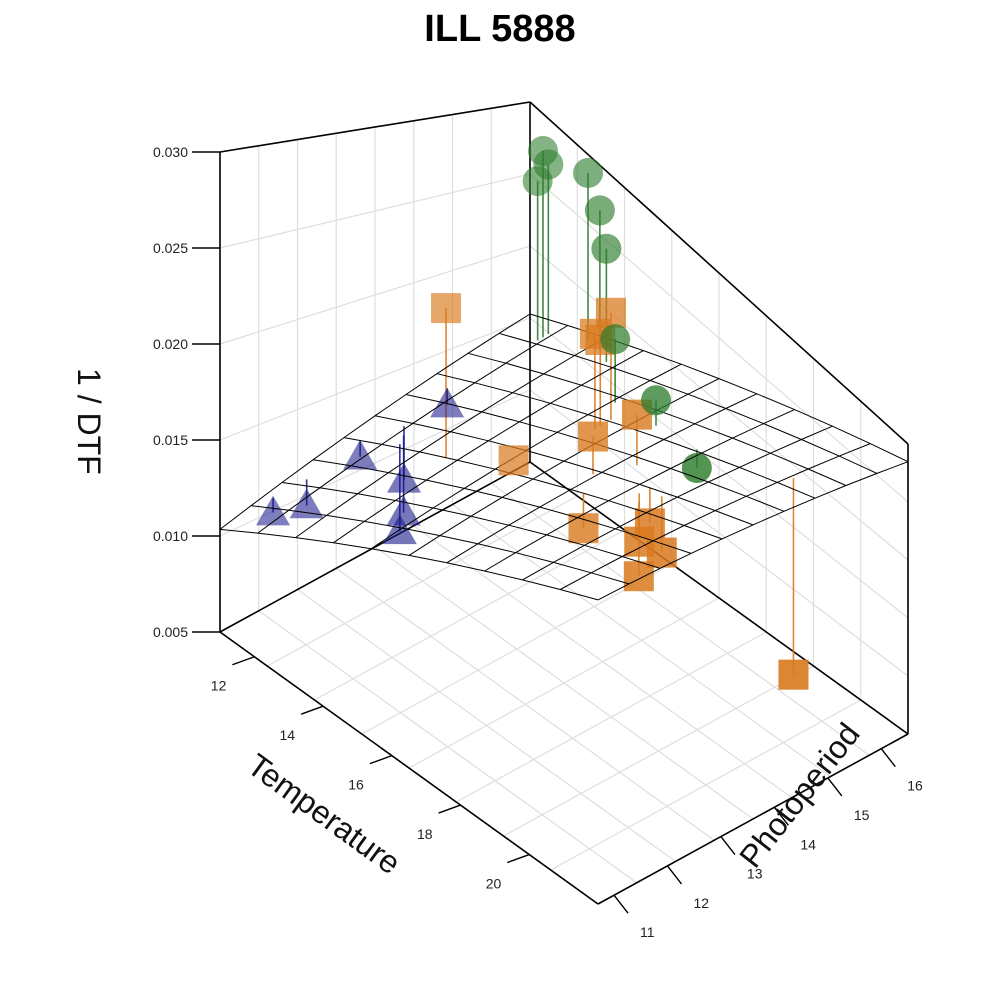  I want to click on x-axis-label: Temperature, so click(324, 814).